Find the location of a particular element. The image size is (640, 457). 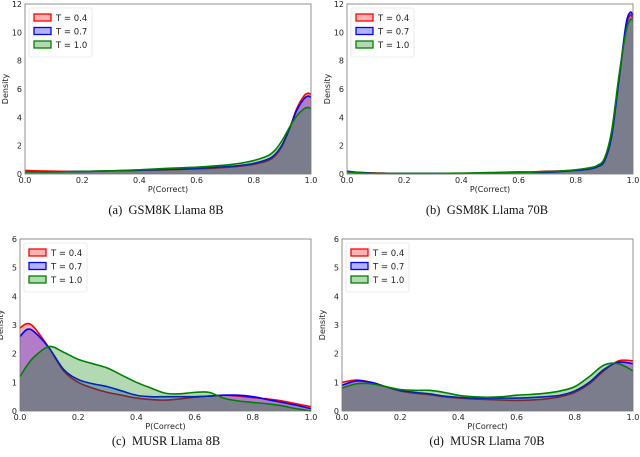

caption-c: (c) MUSR Llama 8B is located at coordinates (166, 441).